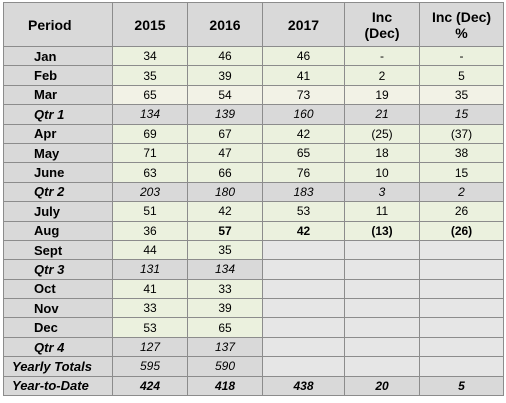 Image resolution: width=506 pixels, height=403 pixels. I want to click on table-row: Sept 44 35, so click(253, 250).